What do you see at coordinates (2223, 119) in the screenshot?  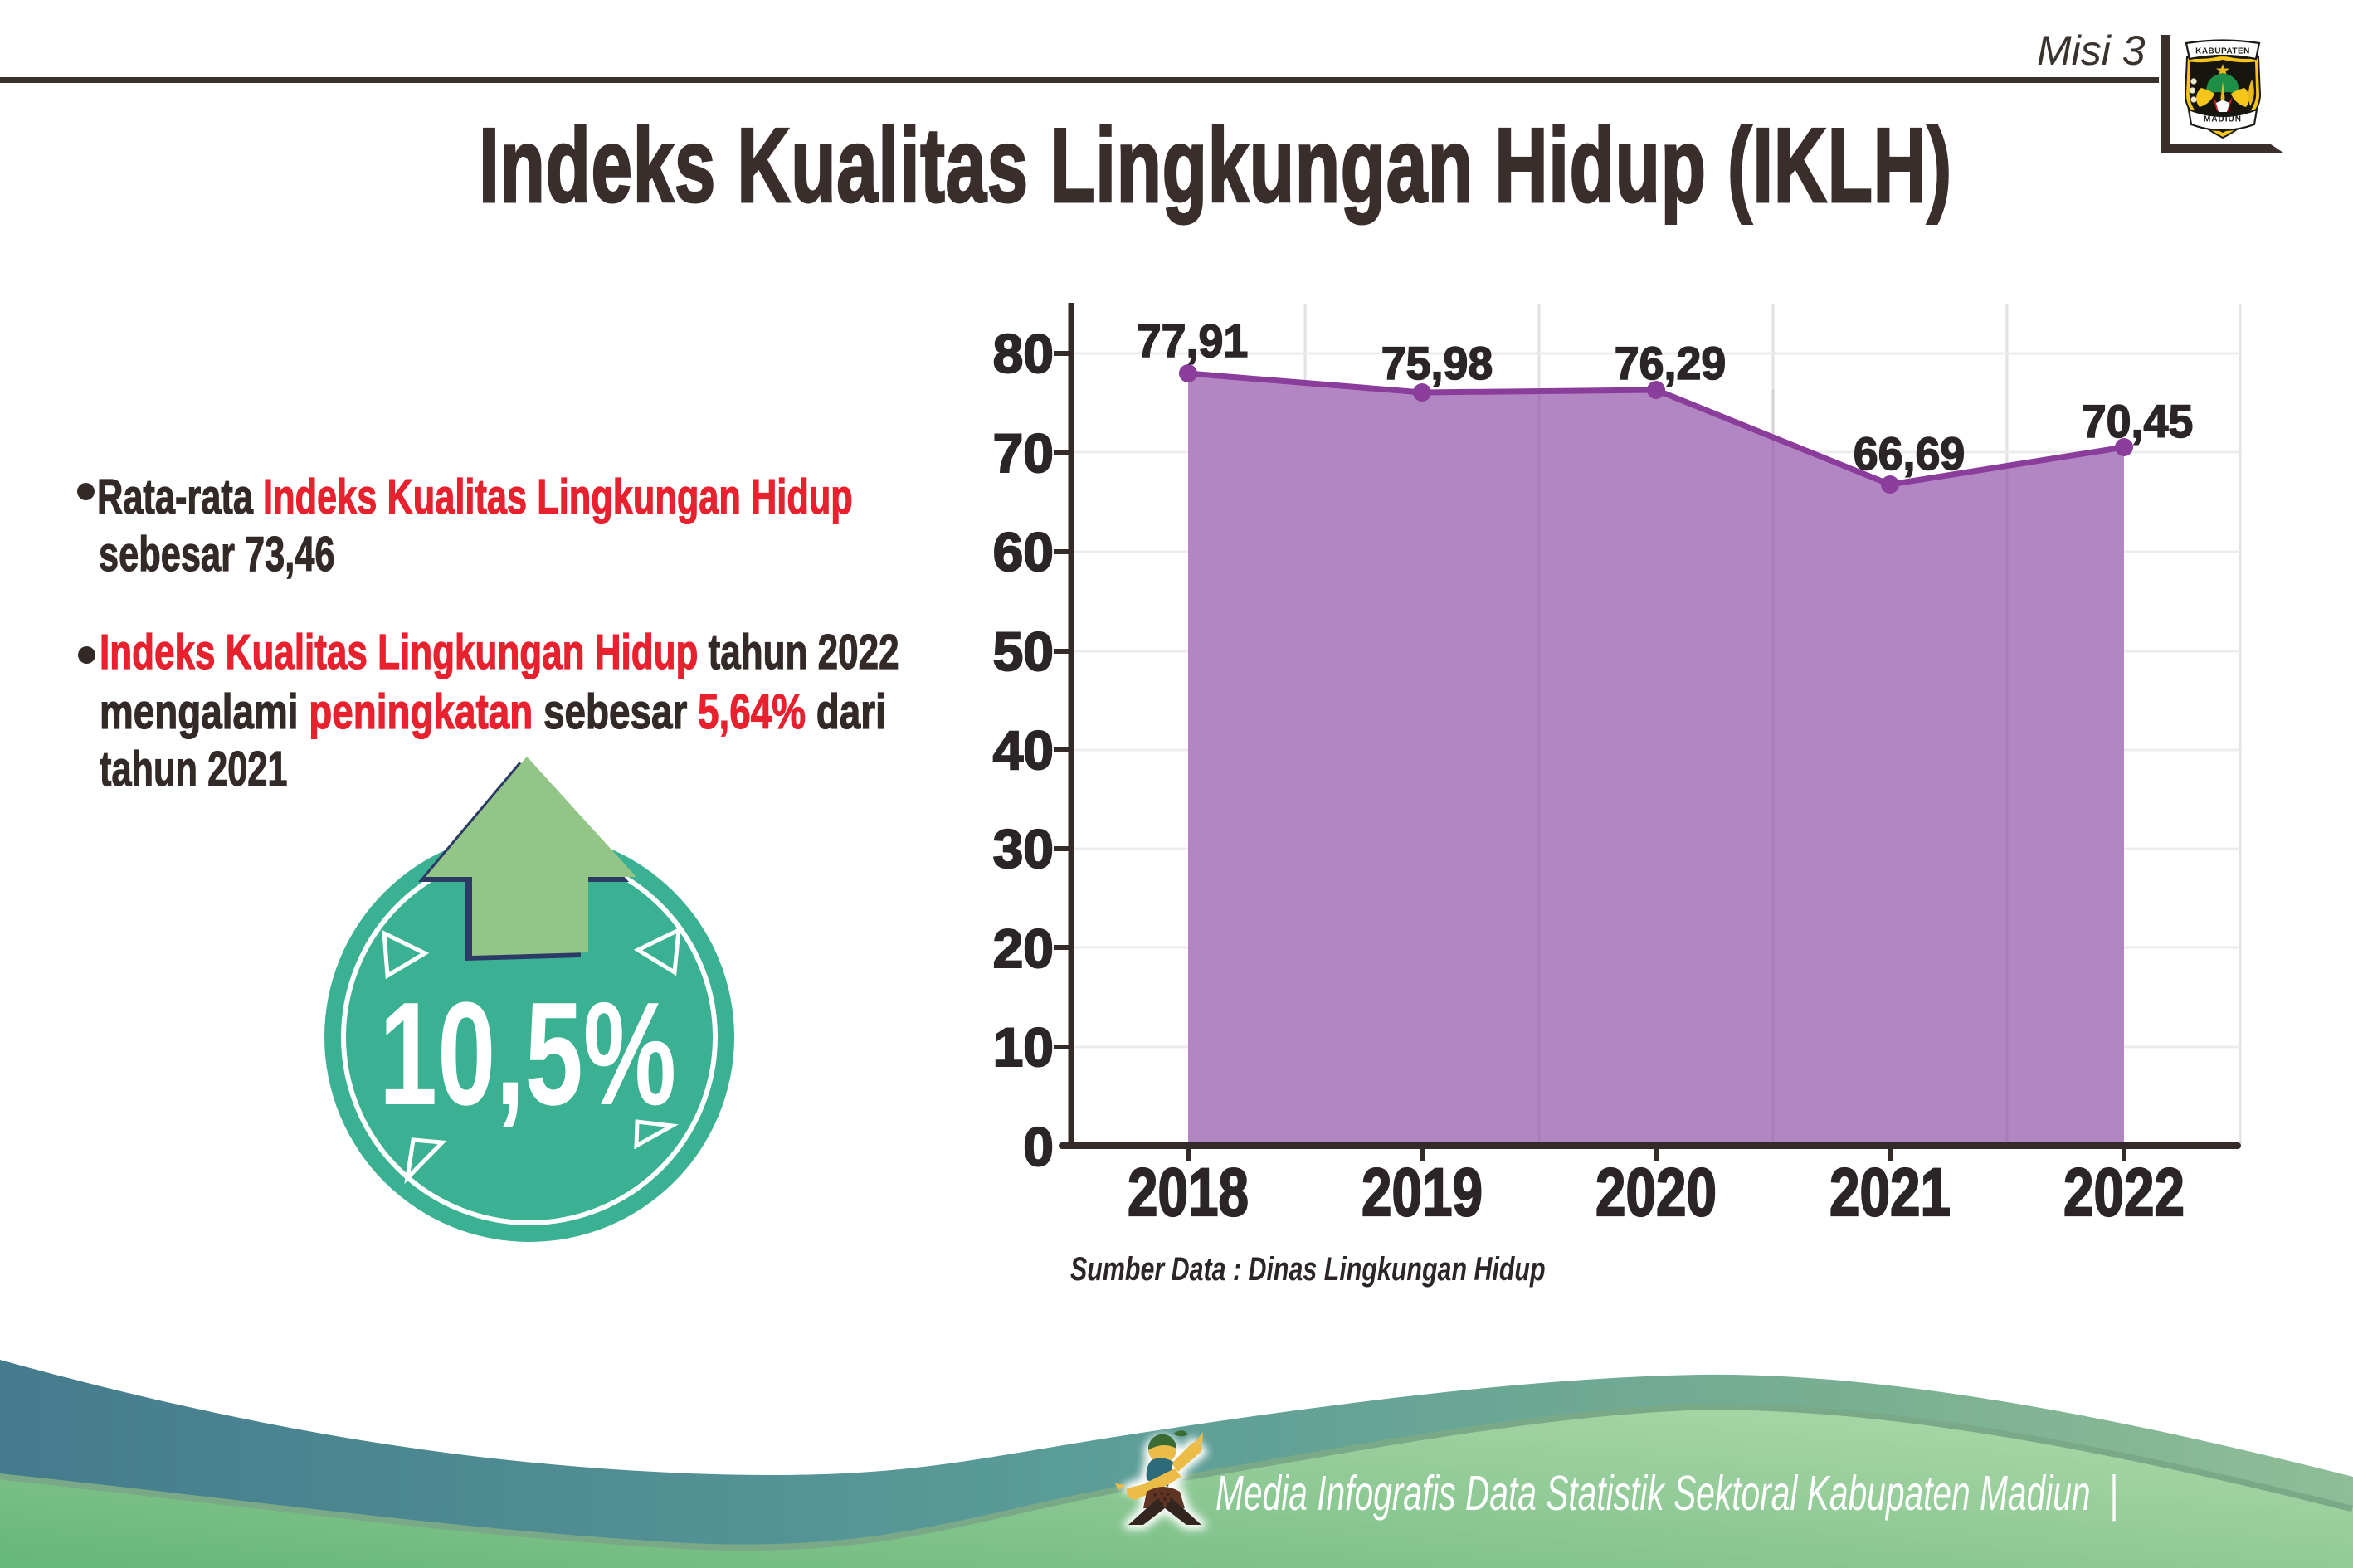 I see `svg-text: MADIUN` at bounding box center [2223, 119].